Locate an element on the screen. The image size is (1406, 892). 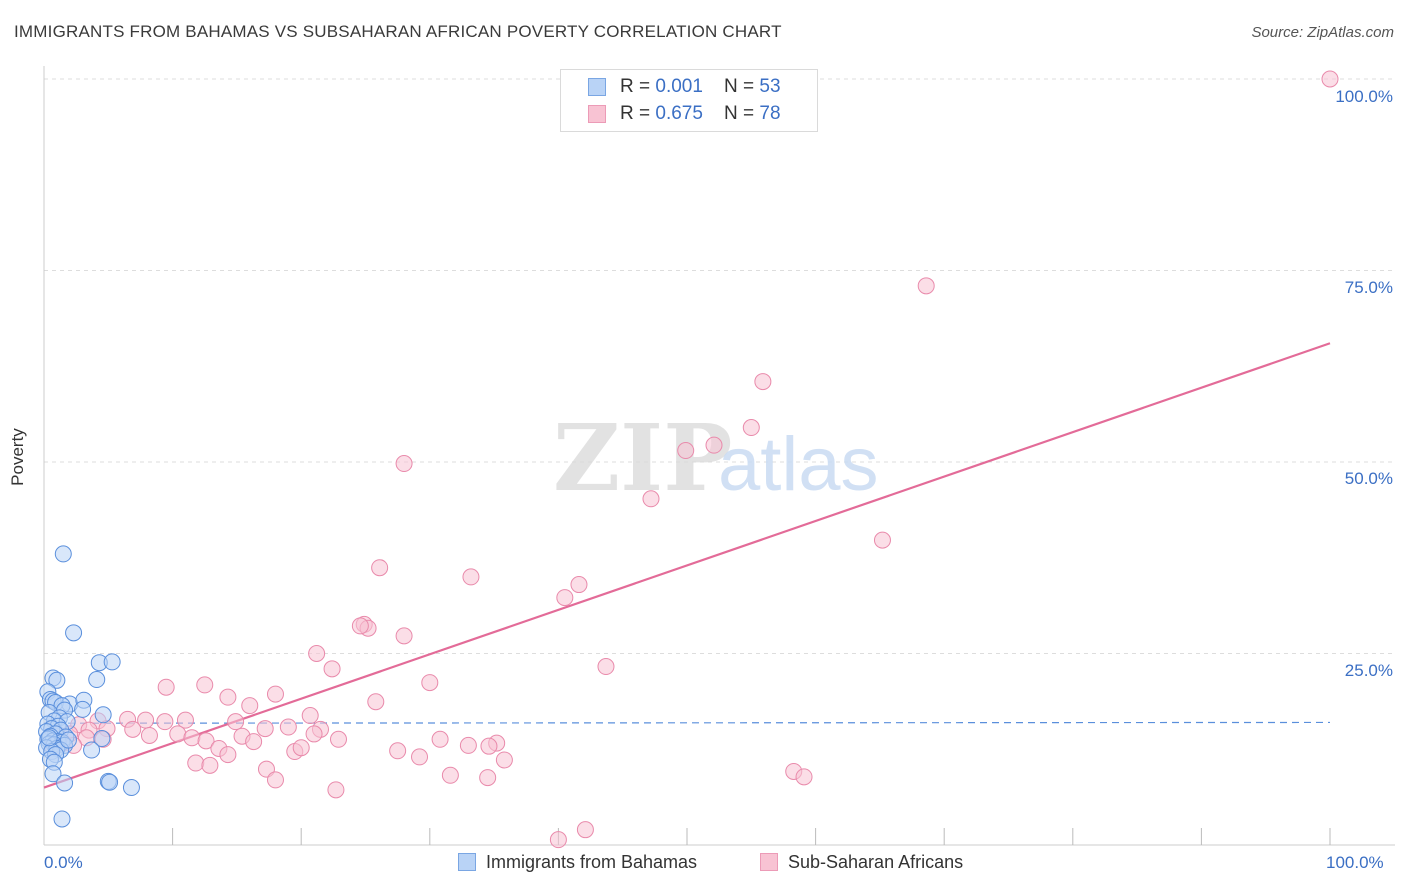
bottom-legend-swatch-pink is located at coordinates (769, 862).